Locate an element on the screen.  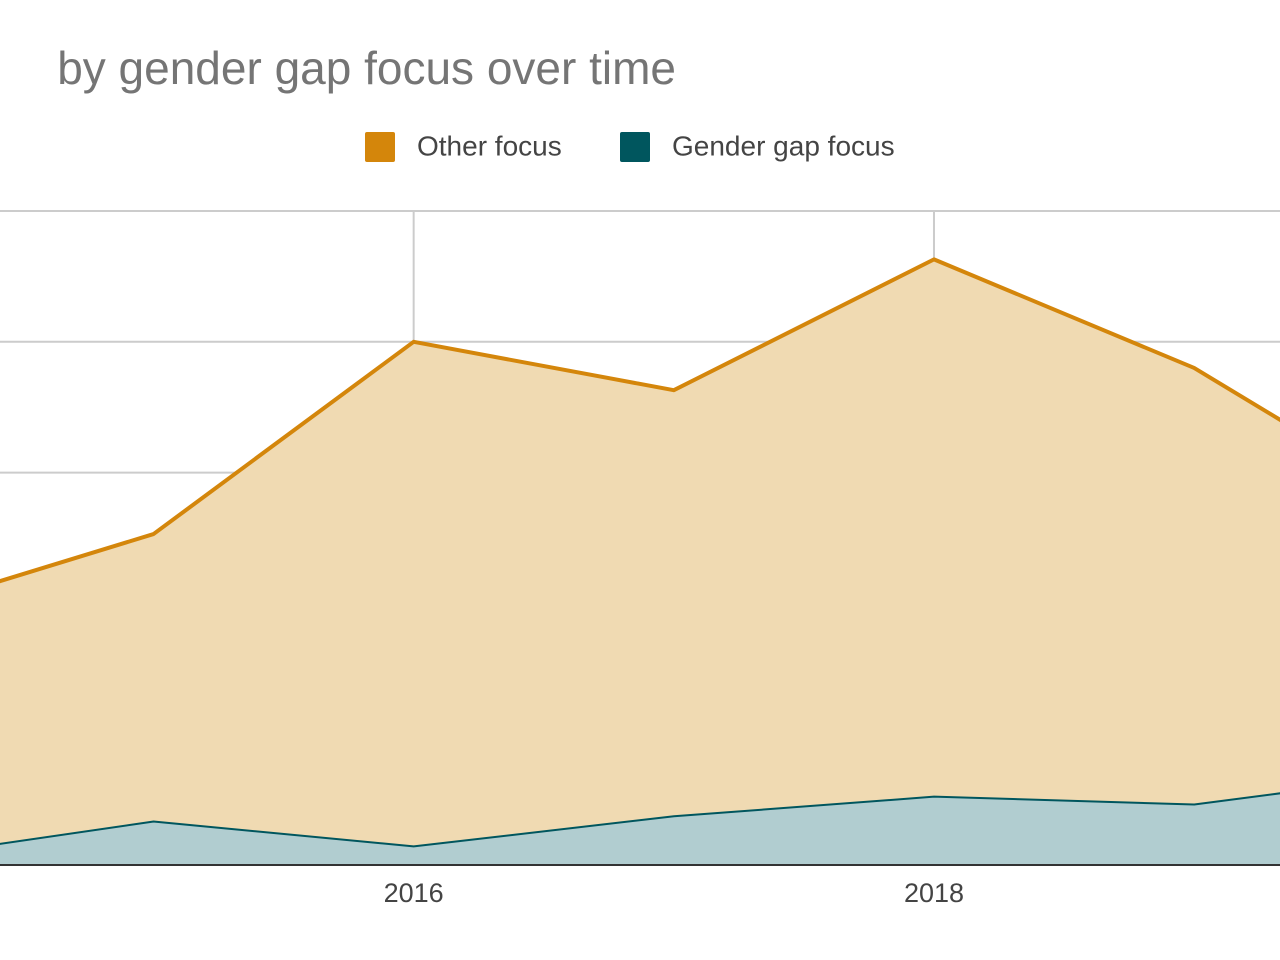
chart-title: by gender gap focus over time is located at coordinates (366, 68).